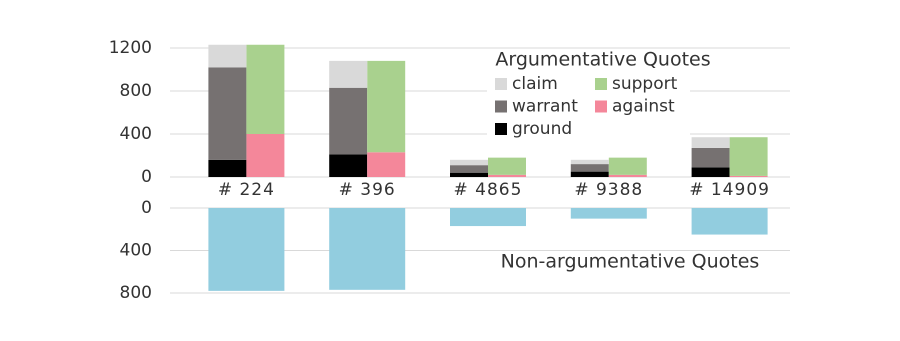 This screenshot has height=341, width=900. I want to click on x-tick-label: # 4865, so click(488, 190).